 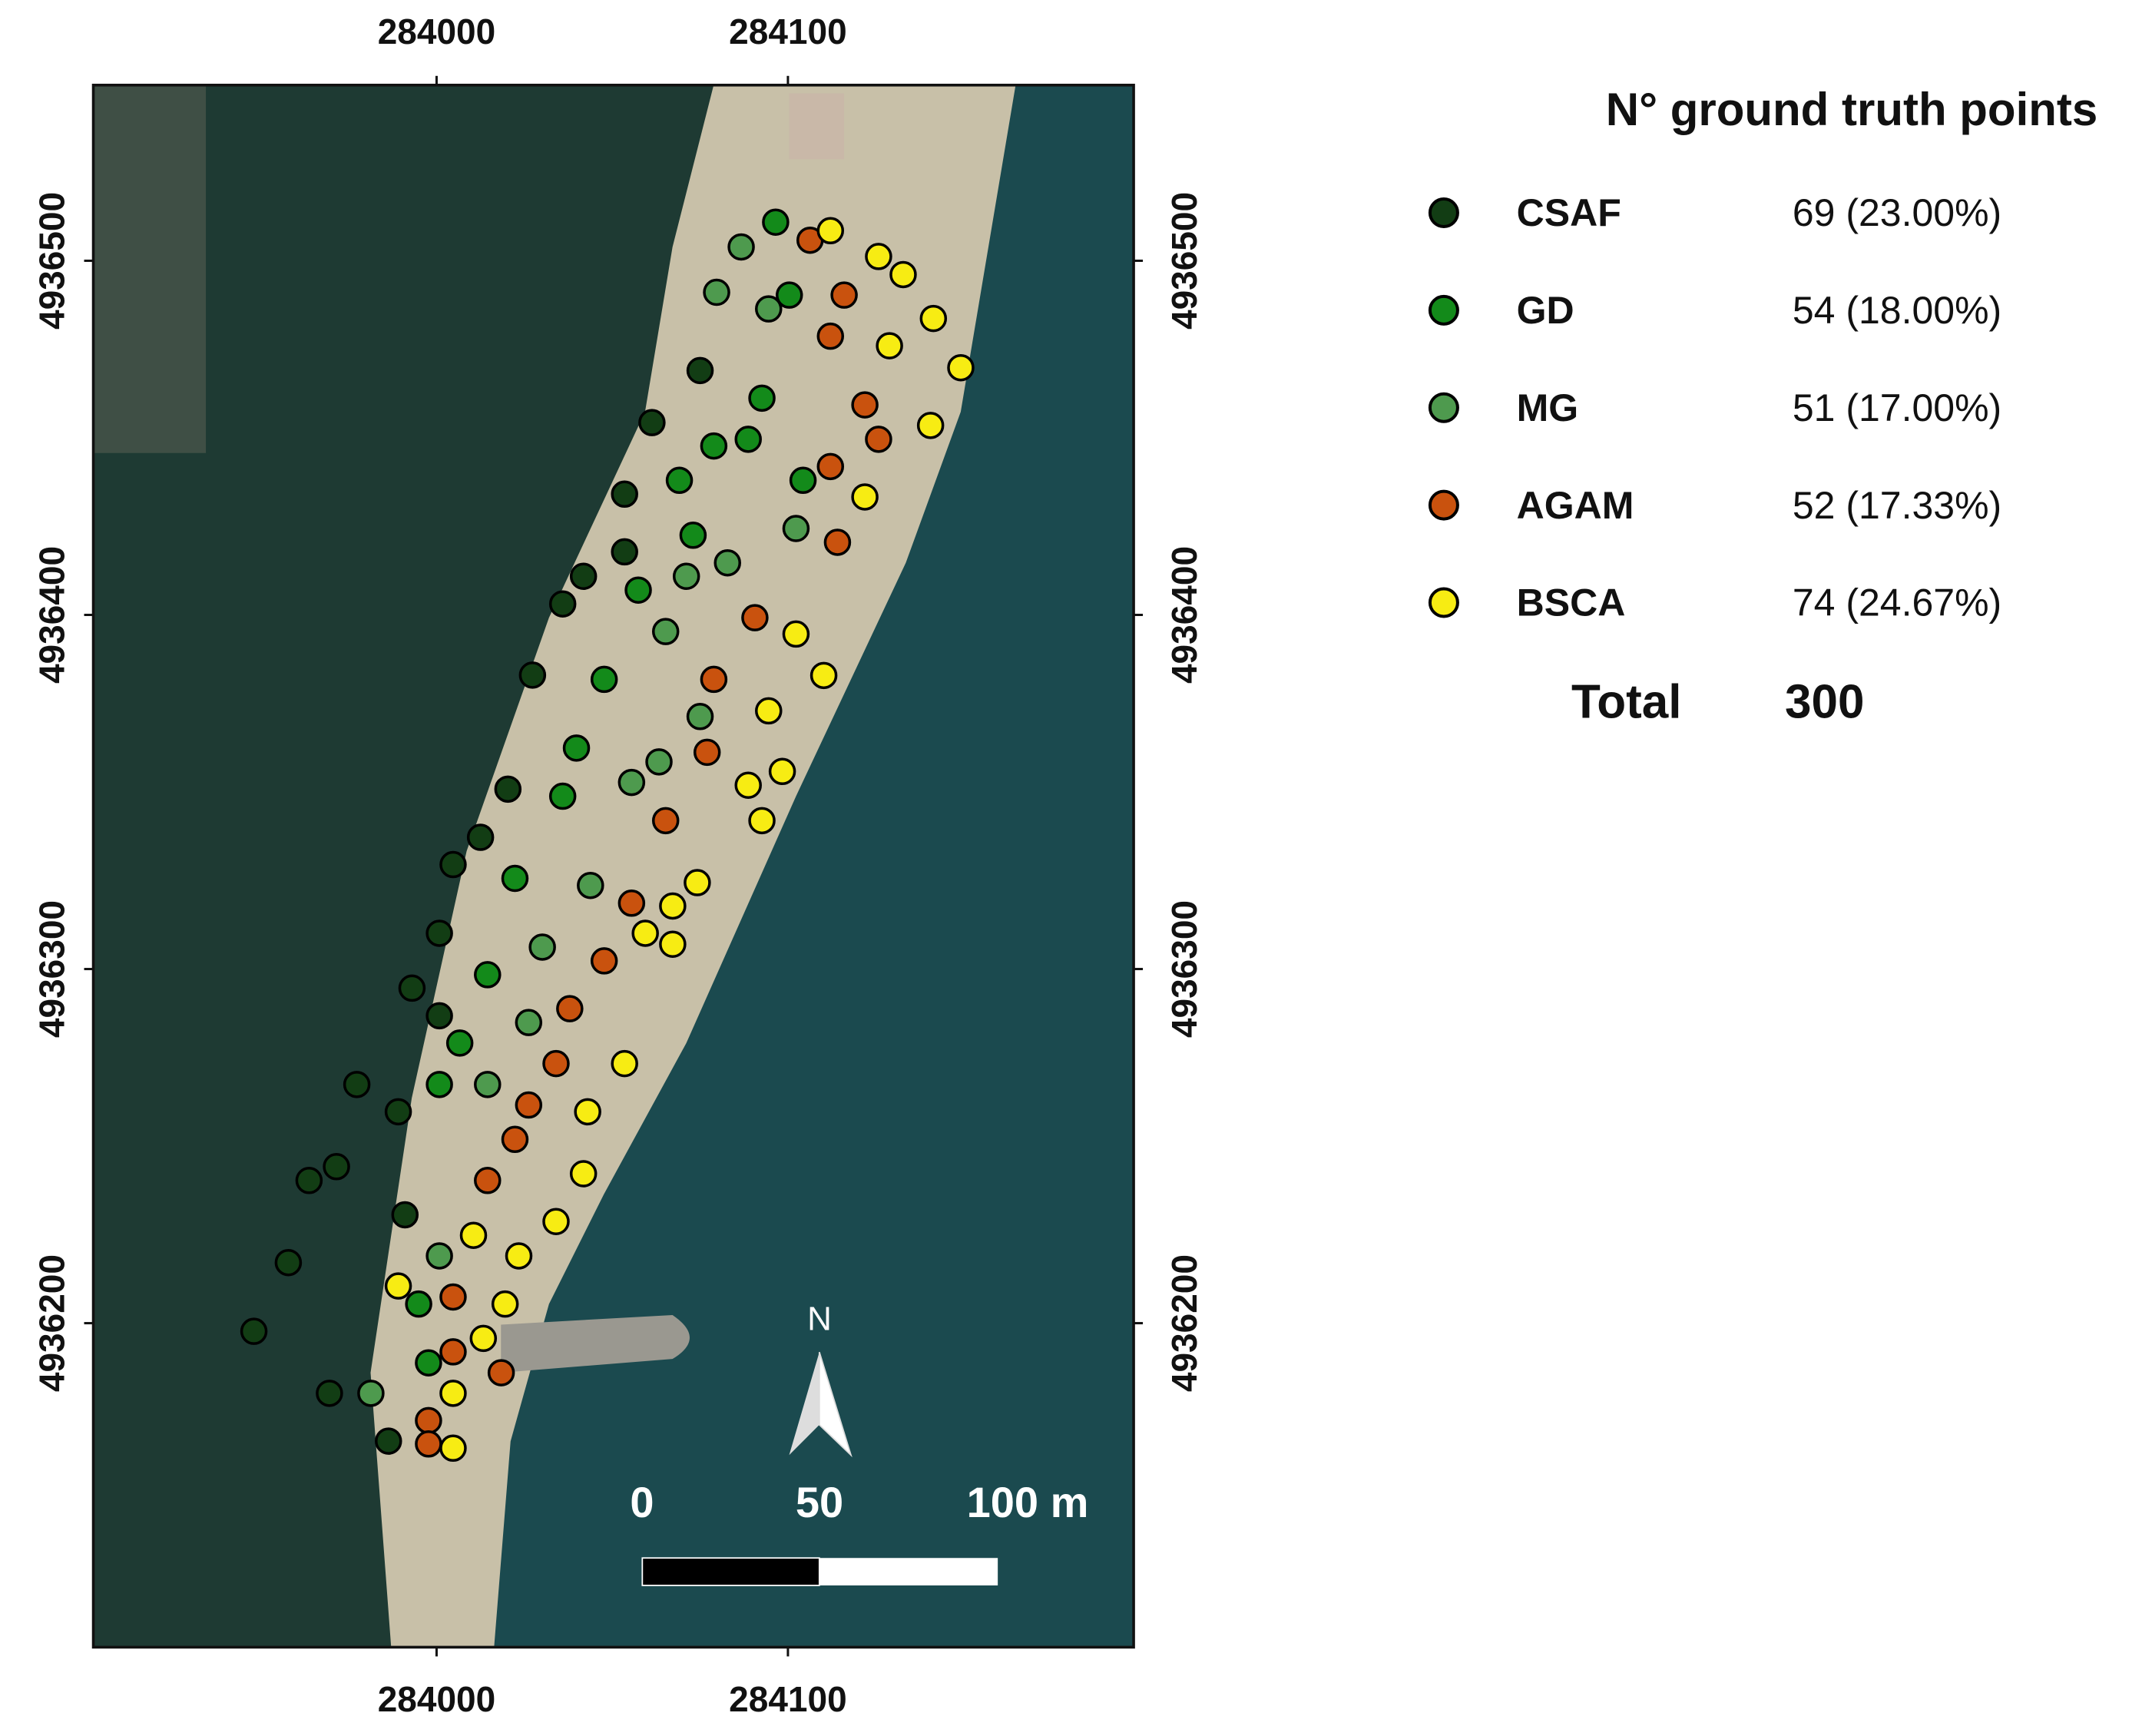 What do you see at coordinates (150, 269) in the screenshot?
I see `clearing` at bounding box center [150, 269].